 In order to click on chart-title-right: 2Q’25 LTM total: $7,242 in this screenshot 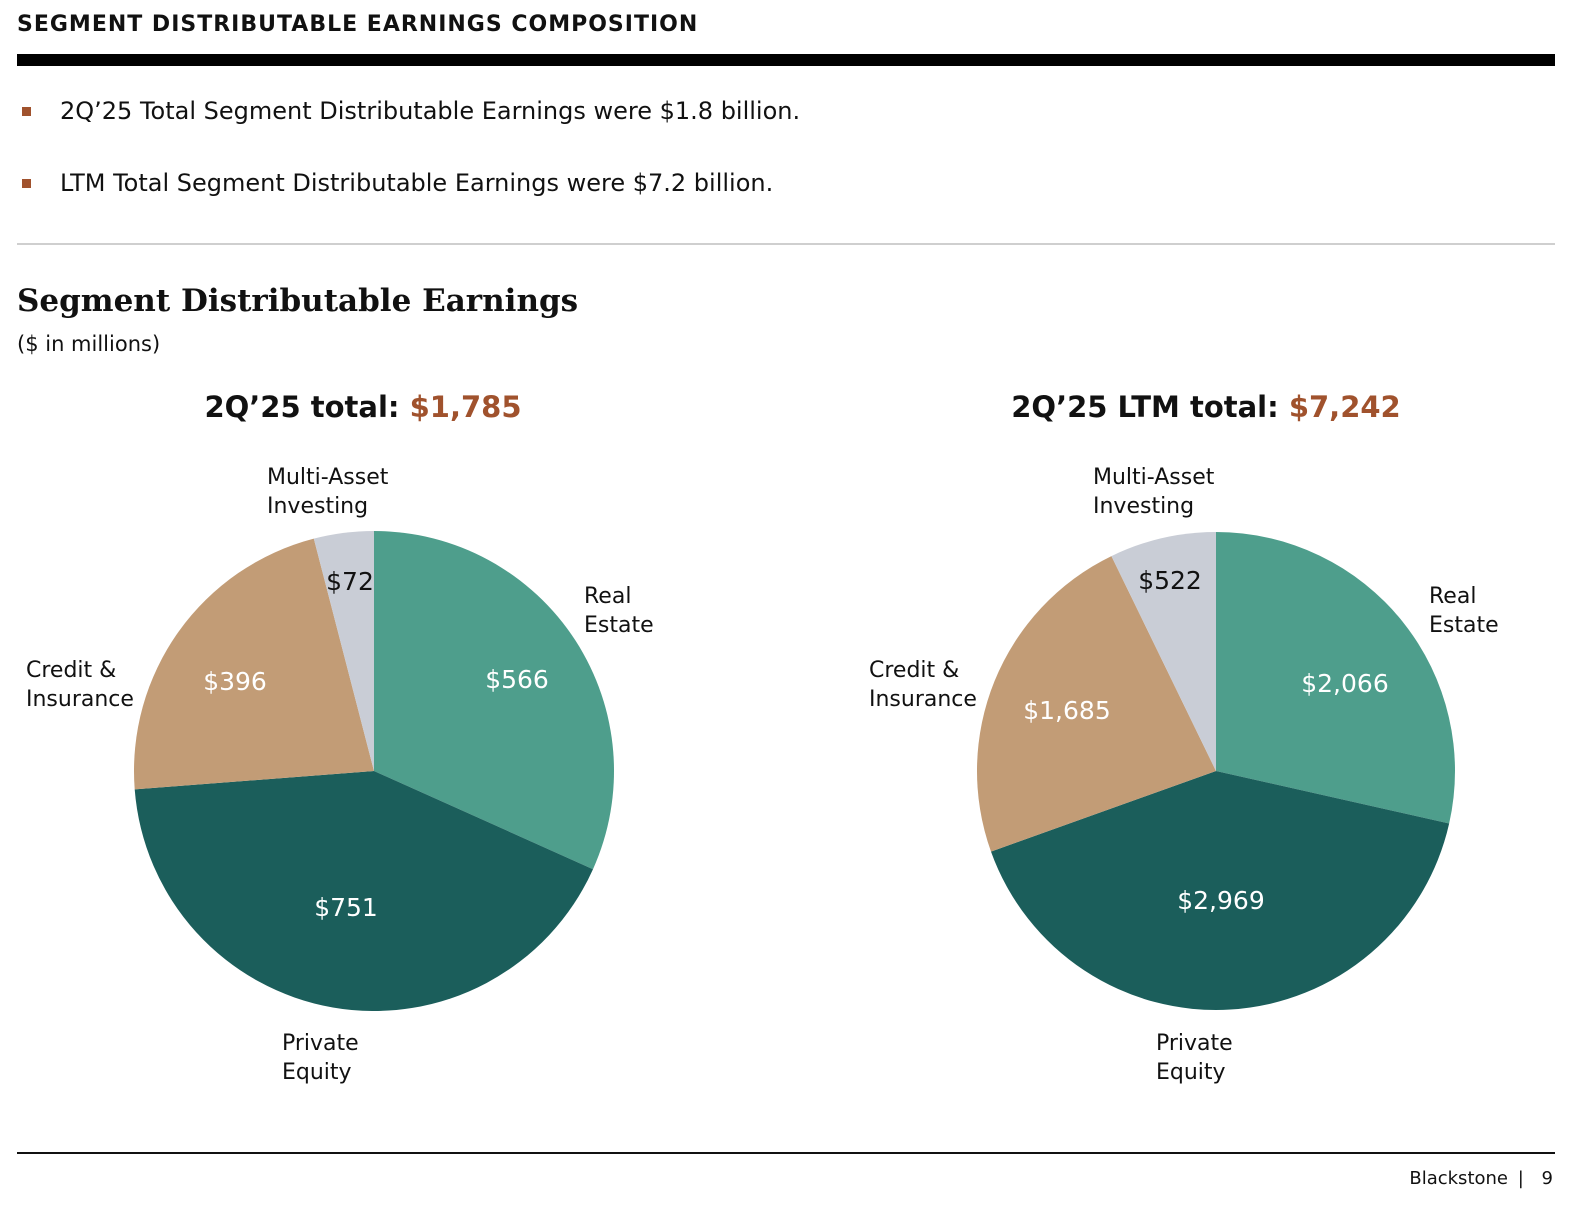, I will do `click(1206, 407)`.